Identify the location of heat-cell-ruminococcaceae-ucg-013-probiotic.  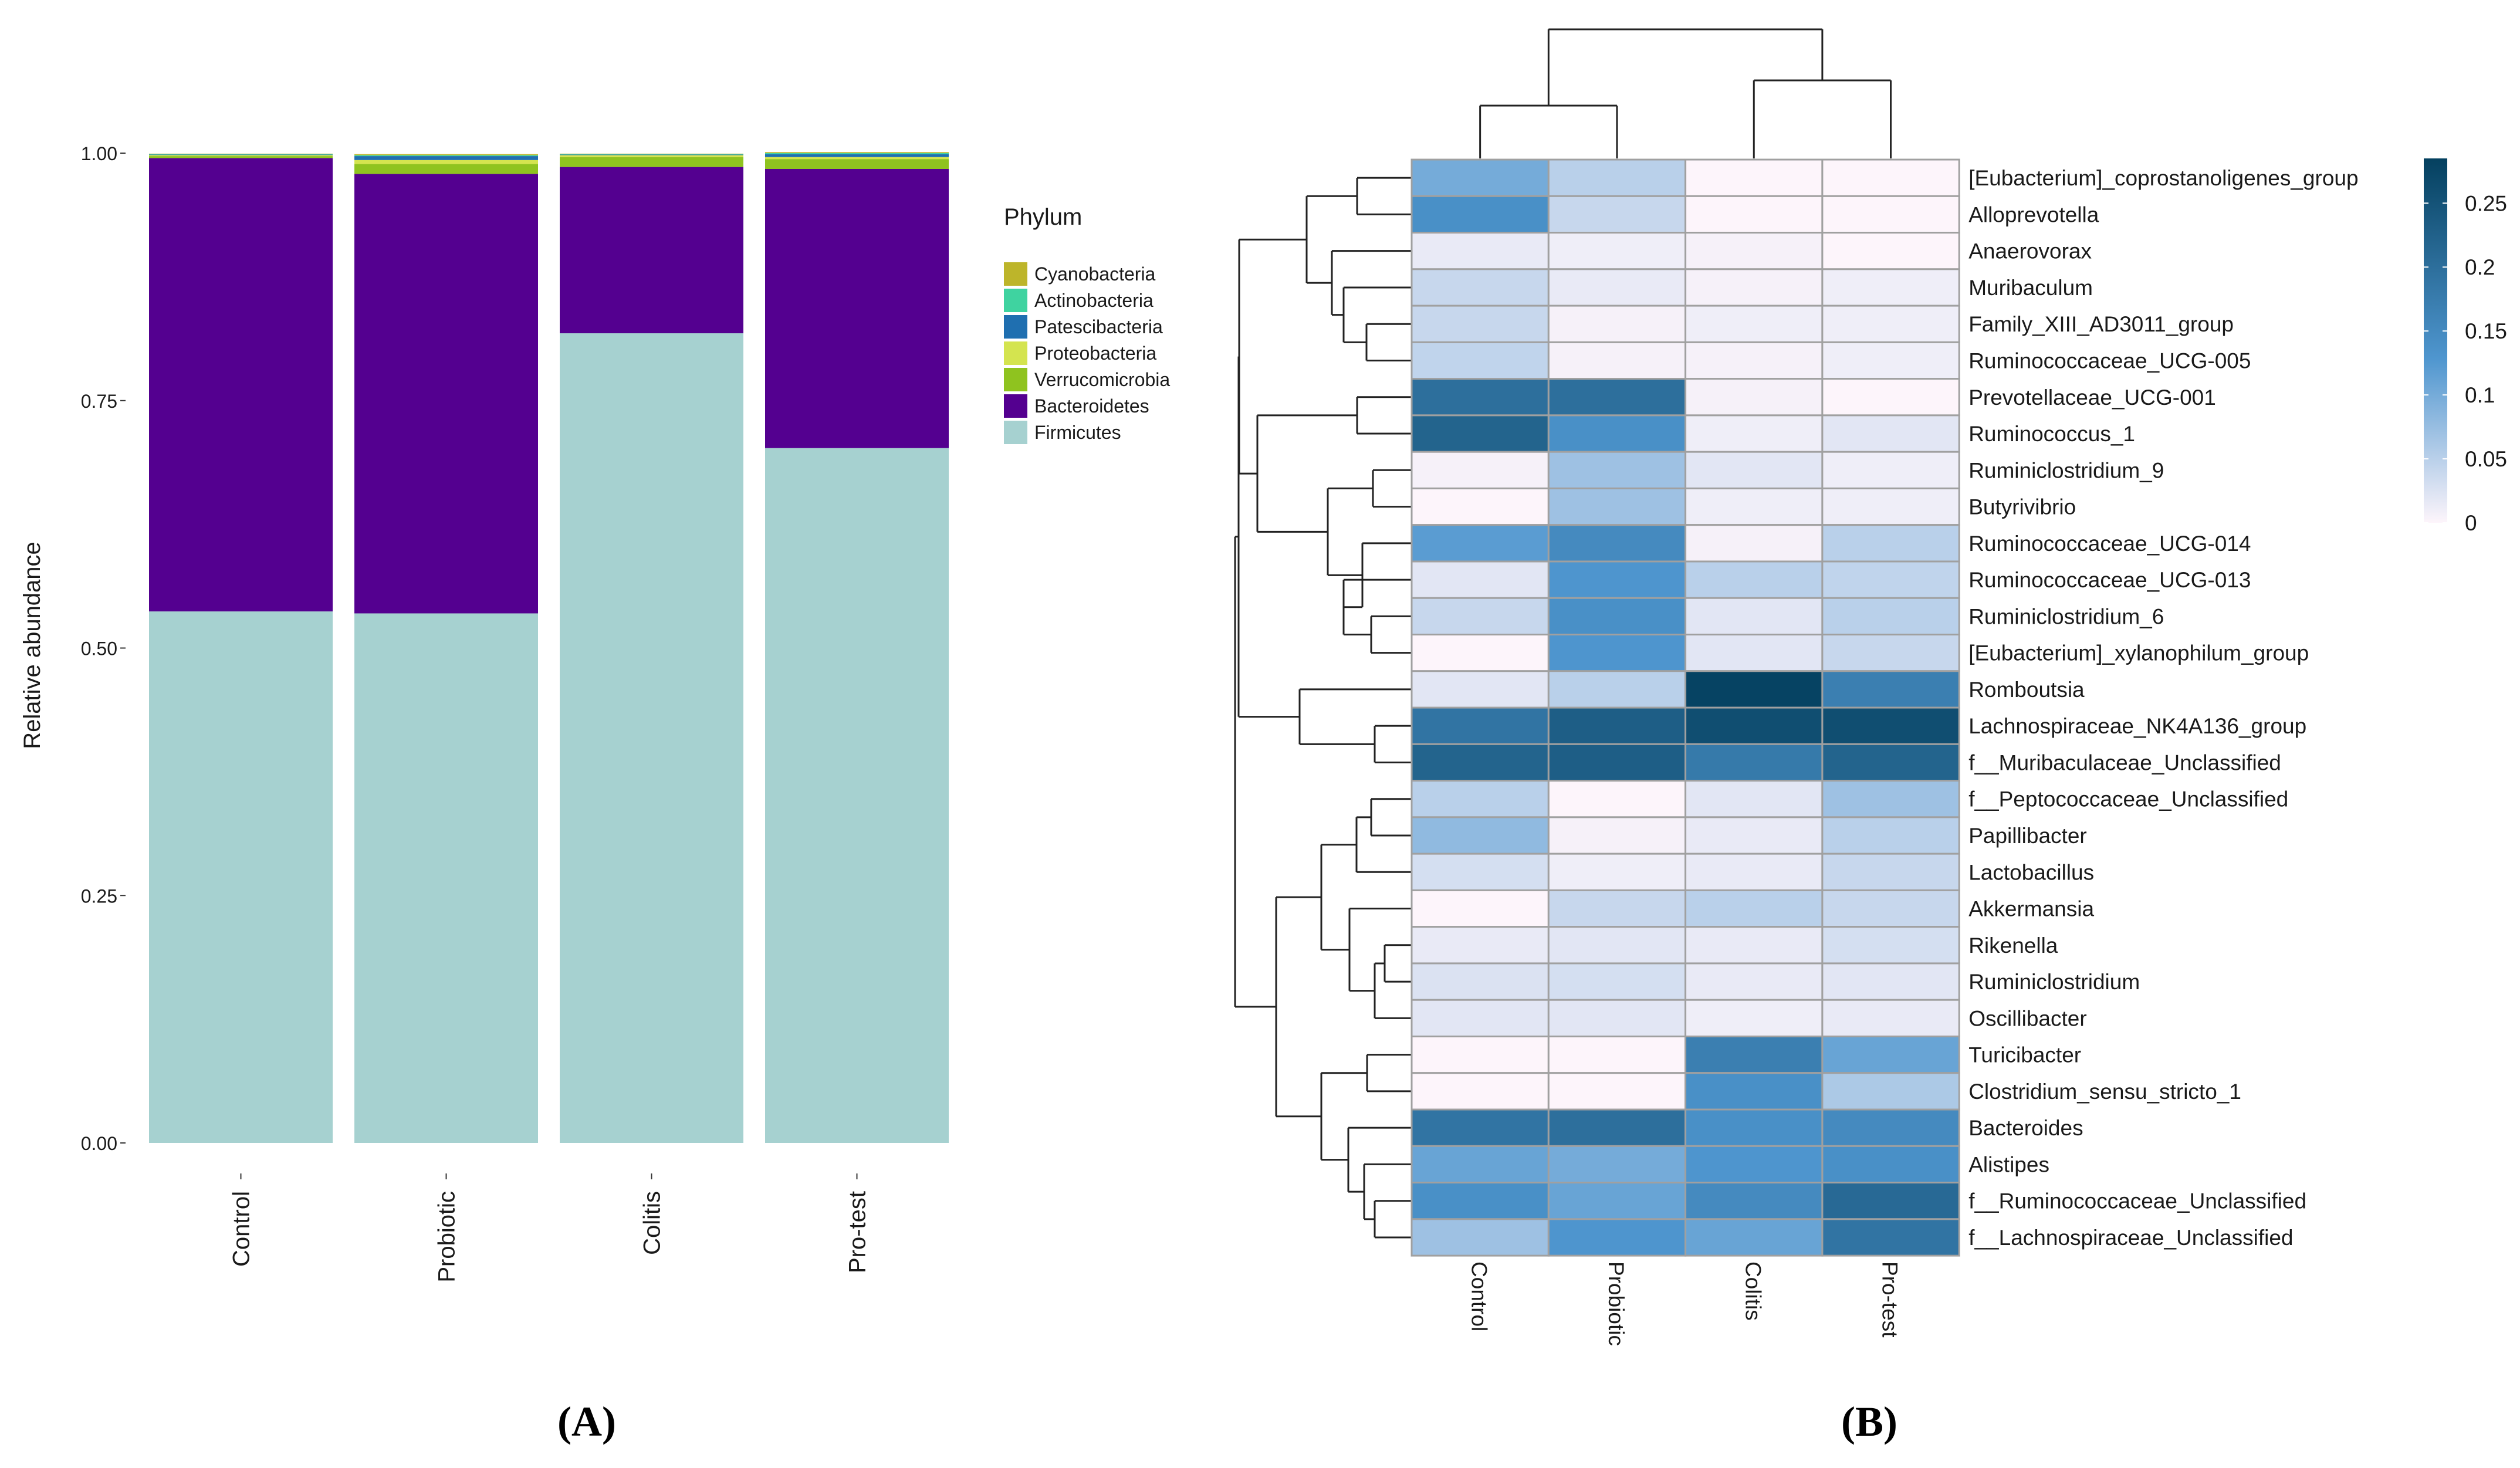
(1617, 580).